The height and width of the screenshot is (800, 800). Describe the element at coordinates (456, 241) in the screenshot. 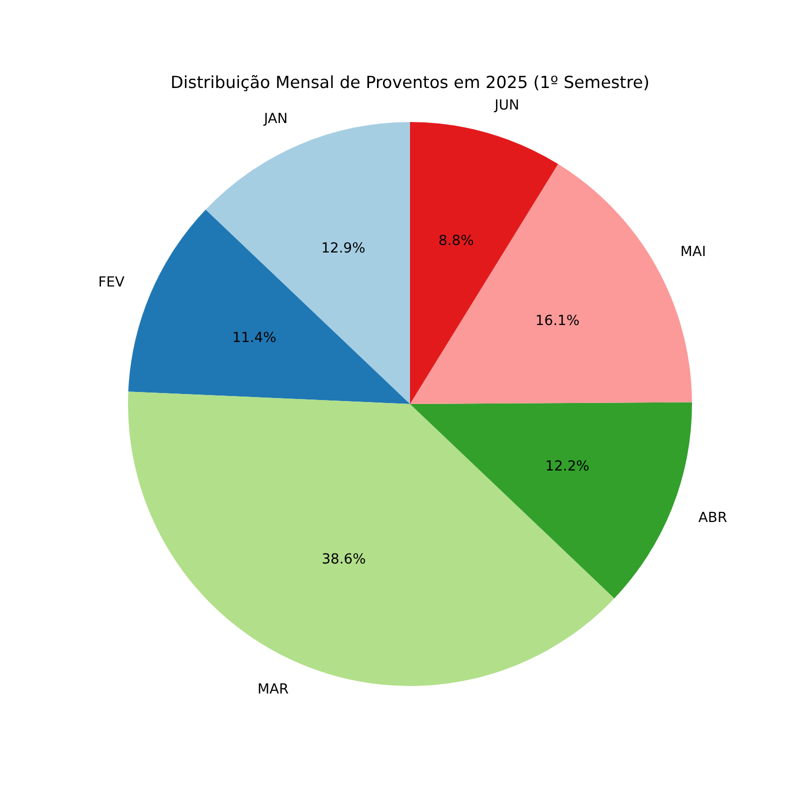

I see `data-label: 8.8%` at that location.